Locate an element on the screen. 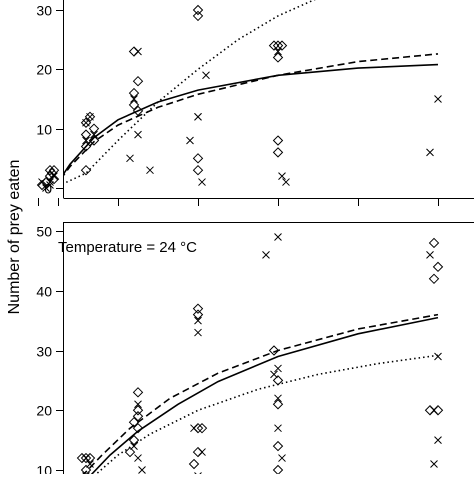 The height and width of the screenshot is (479, 474). y-axis-label: Number of prey eaten is located at coordinates (14, 237).